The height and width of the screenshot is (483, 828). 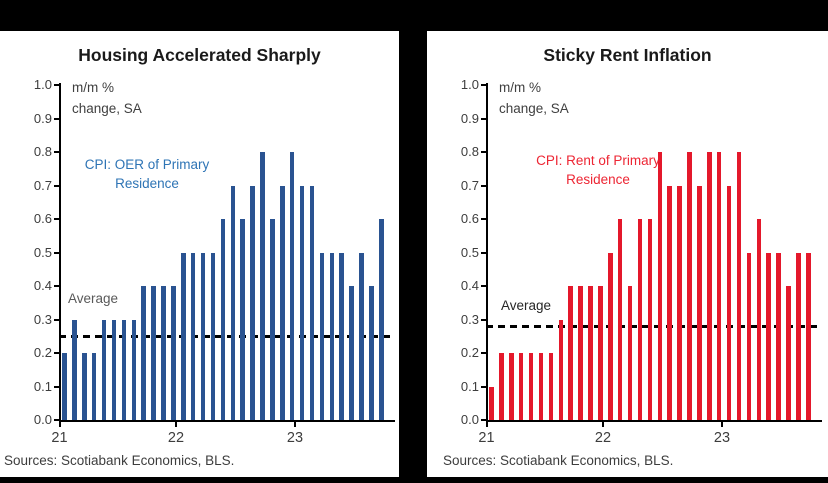 I want to click on y-tick-label: 0.6, so click(x=469, y=218).